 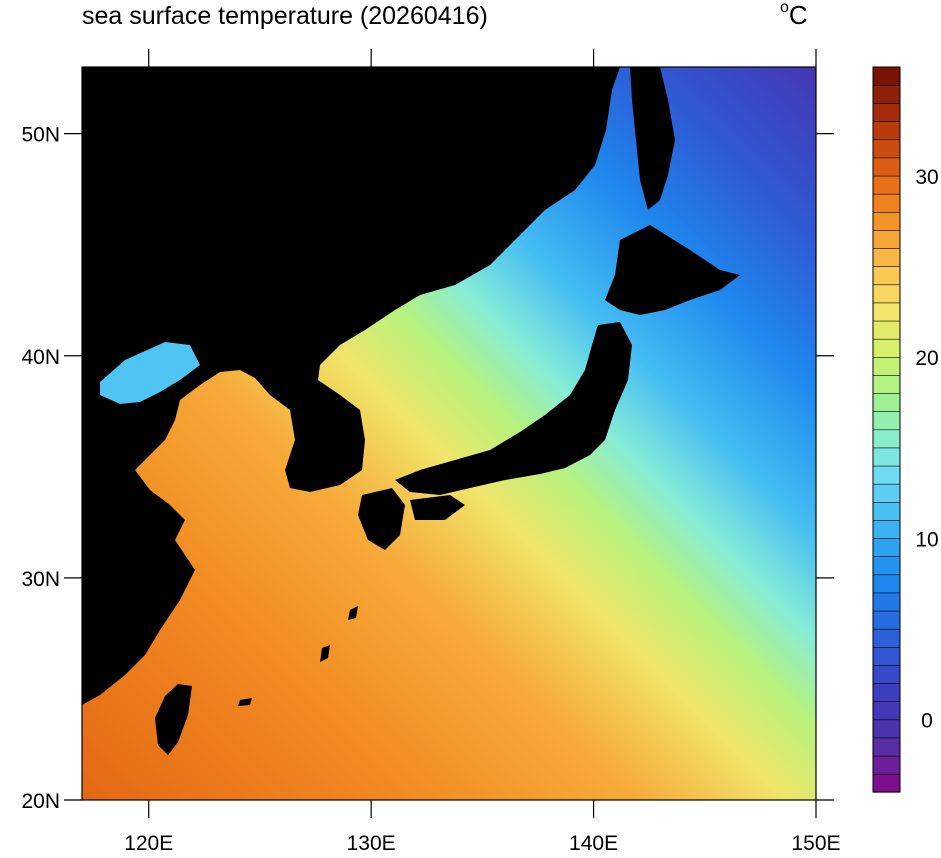 What do you see at coordinates (815, 843) in the screenshot?
I see `lon-tick-label: 150E` at bounding box center [815, 843].